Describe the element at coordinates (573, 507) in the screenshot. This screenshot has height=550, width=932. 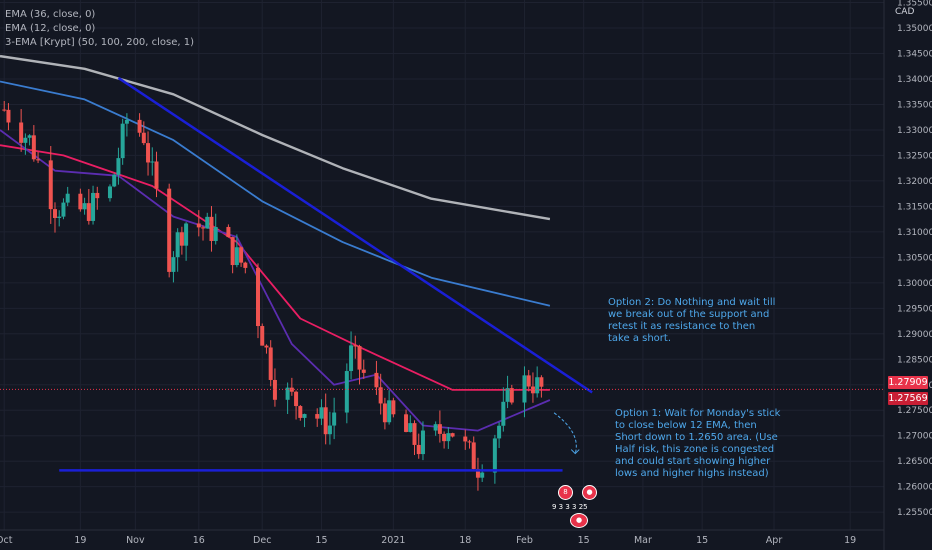
I see `economic-events: 8 ● 9 3 3 3 25 ●` at that location.